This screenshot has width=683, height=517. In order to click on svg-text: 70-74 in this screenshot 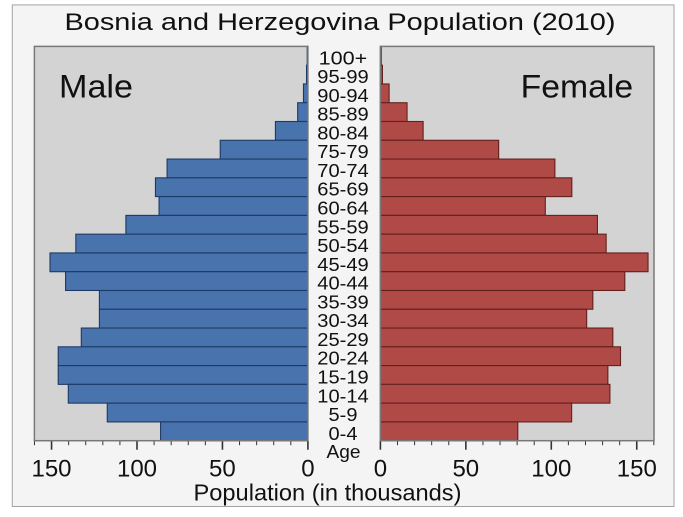, I will do `click(342, 171)`.